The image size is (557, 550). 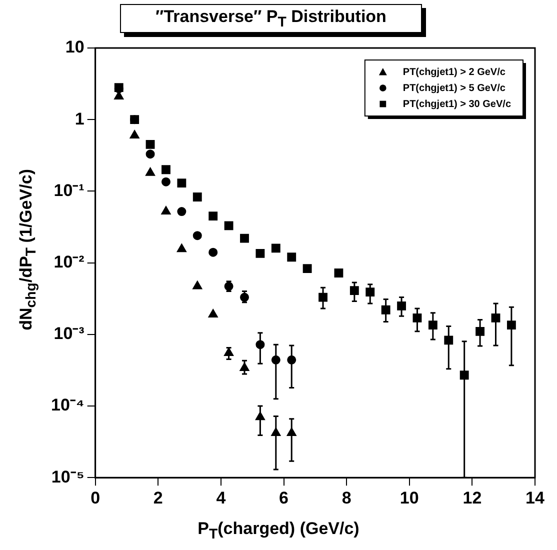 I want to click on x-tick-label: 12, so click(x=472, y=498).